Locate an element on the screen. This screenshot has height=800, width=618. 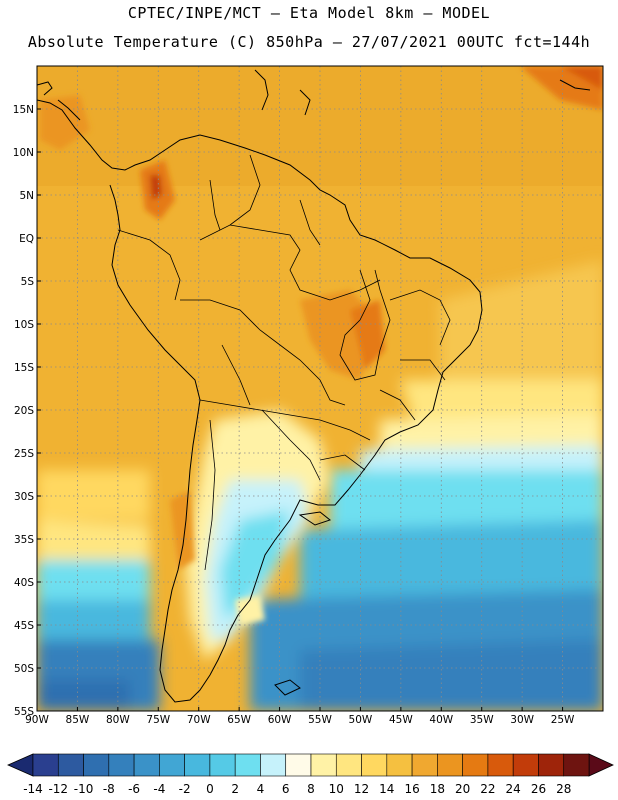
colorbar-level-label: -4 is located at coordinates (159, 789).